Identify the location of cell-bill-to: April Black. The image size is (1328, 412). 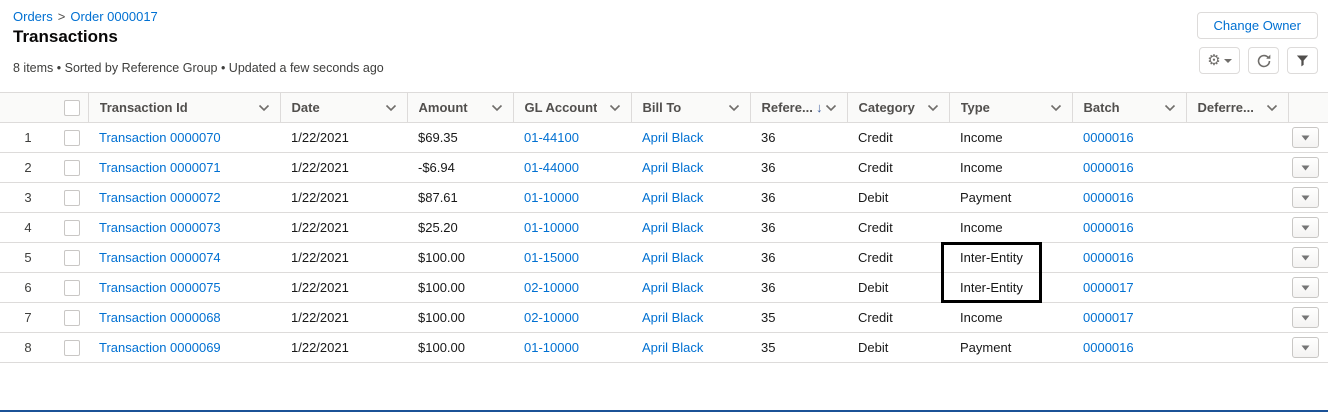
(690, 137).